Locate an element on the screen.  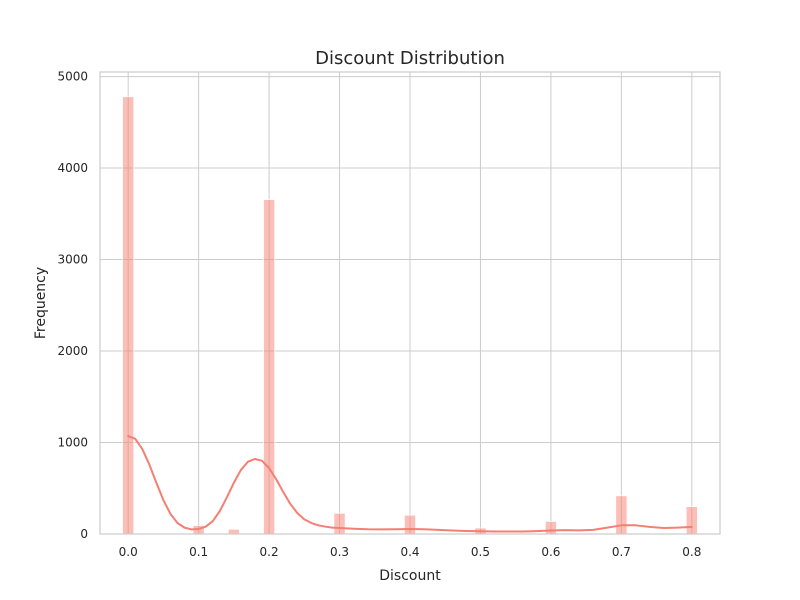
x-tick-label: 0.1 is located at coordinates (198, 552).